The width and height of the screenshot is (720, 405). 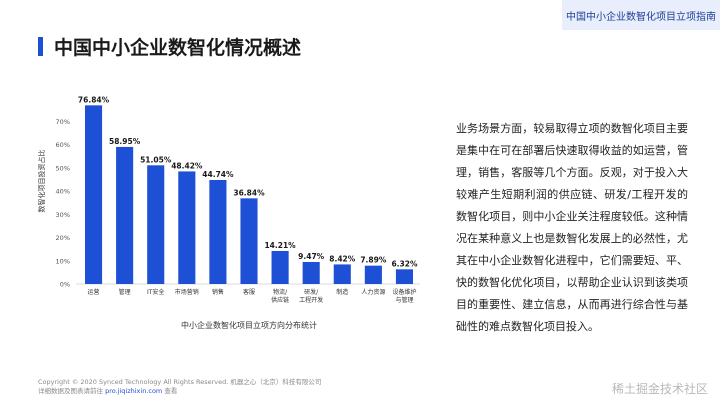 What do you see at coordinates (404, 300) in the screenshot?
I see `category-label-10: 与管理` at bounding box center [404, 300].